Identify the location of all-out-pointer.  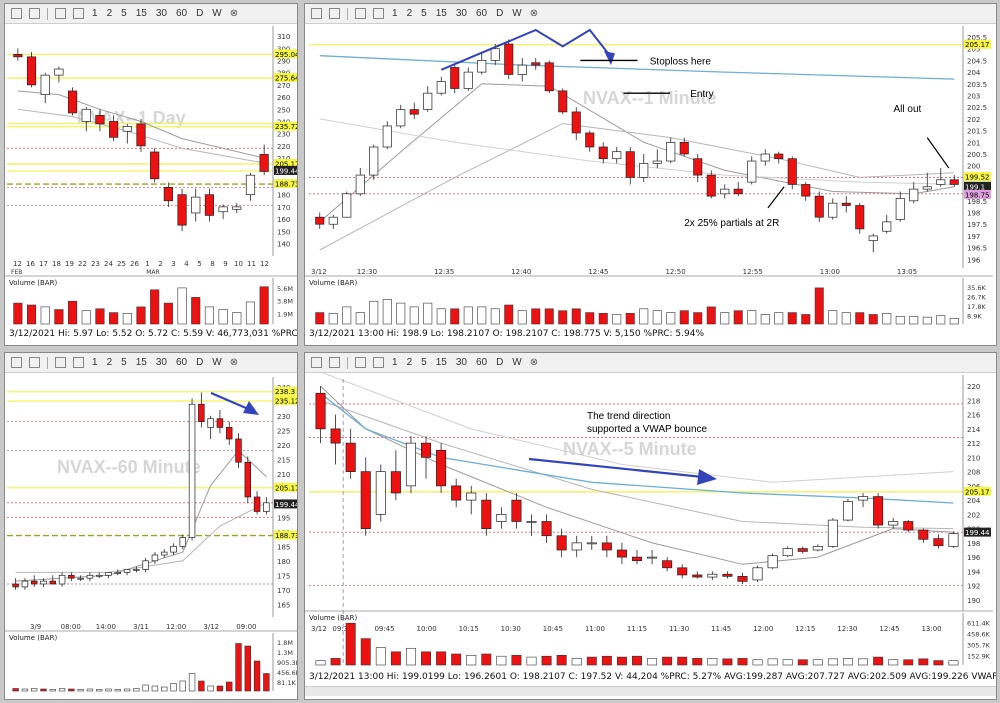
(938, 153).